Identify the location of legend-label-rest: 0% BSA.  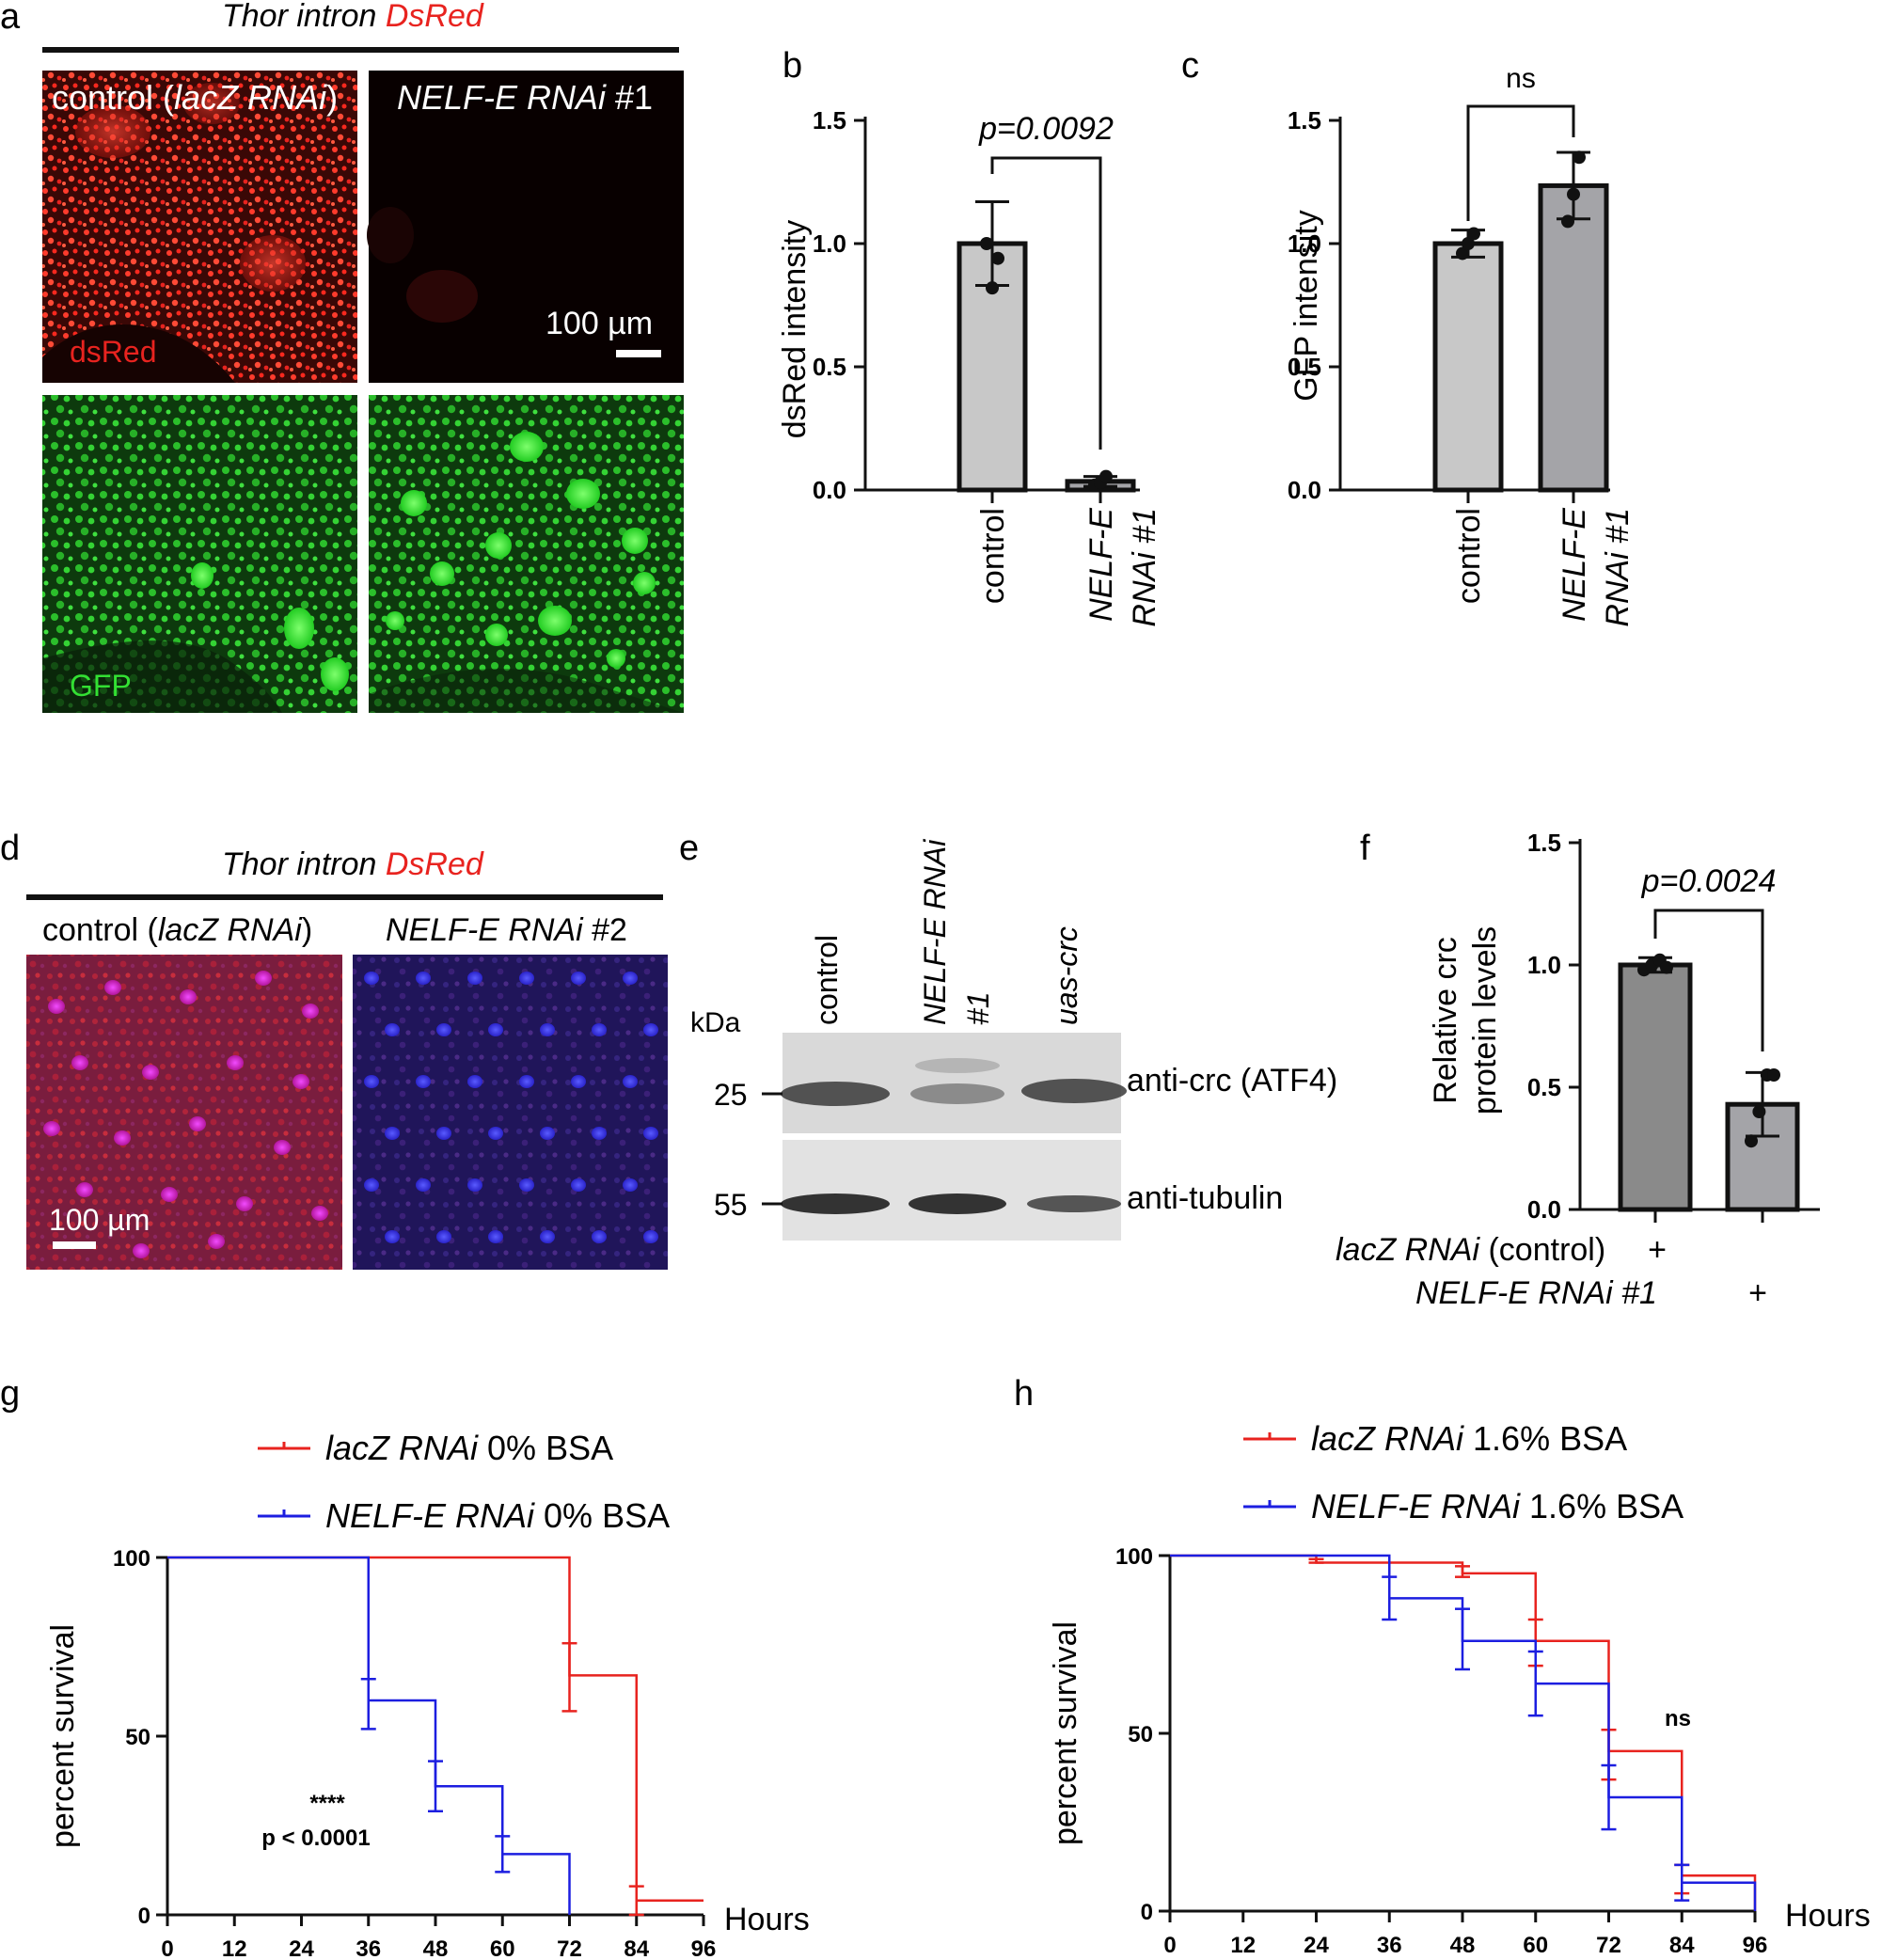
(545, 1448).